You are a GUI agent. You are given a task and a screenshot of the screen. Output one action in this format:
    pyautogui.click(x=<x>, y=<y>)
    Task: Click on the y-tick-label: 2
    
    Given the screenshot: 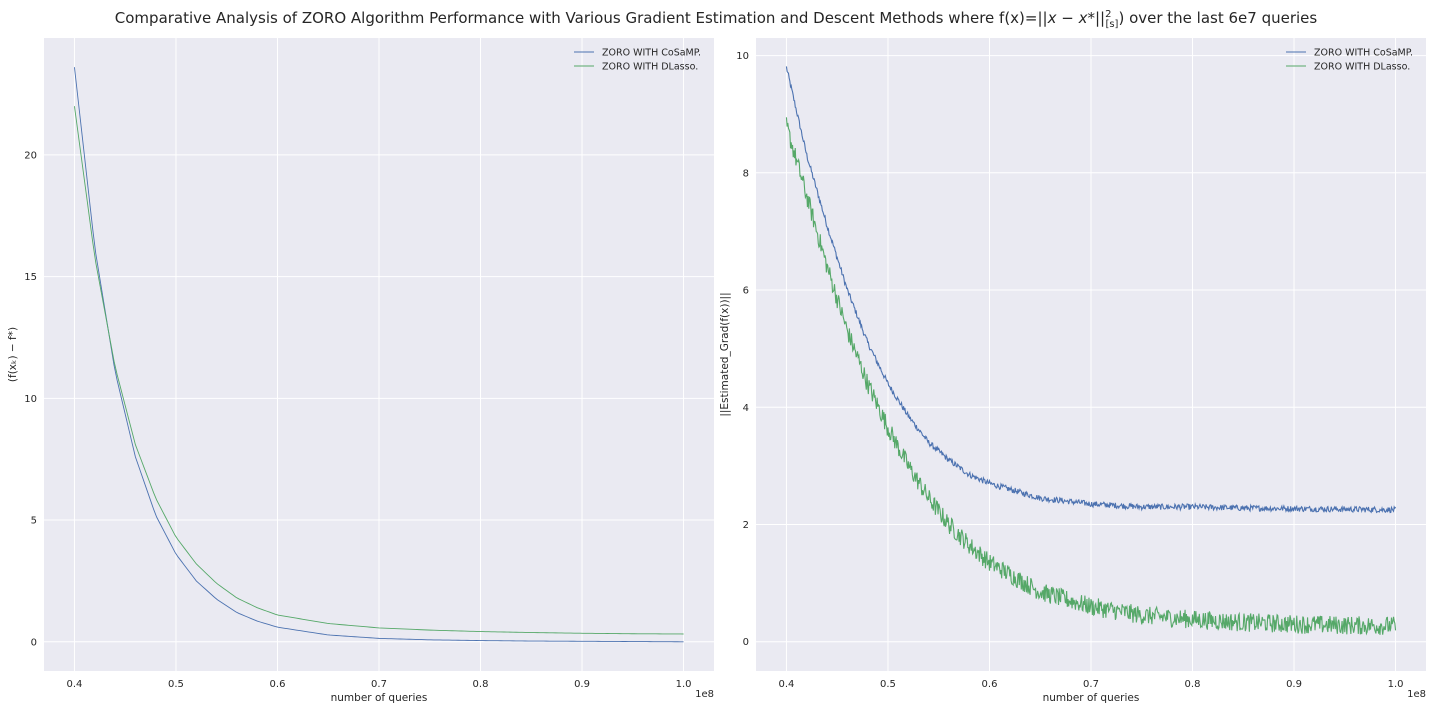 What is the action you would take?
    pyautogui.click(x=746, y=525)
    